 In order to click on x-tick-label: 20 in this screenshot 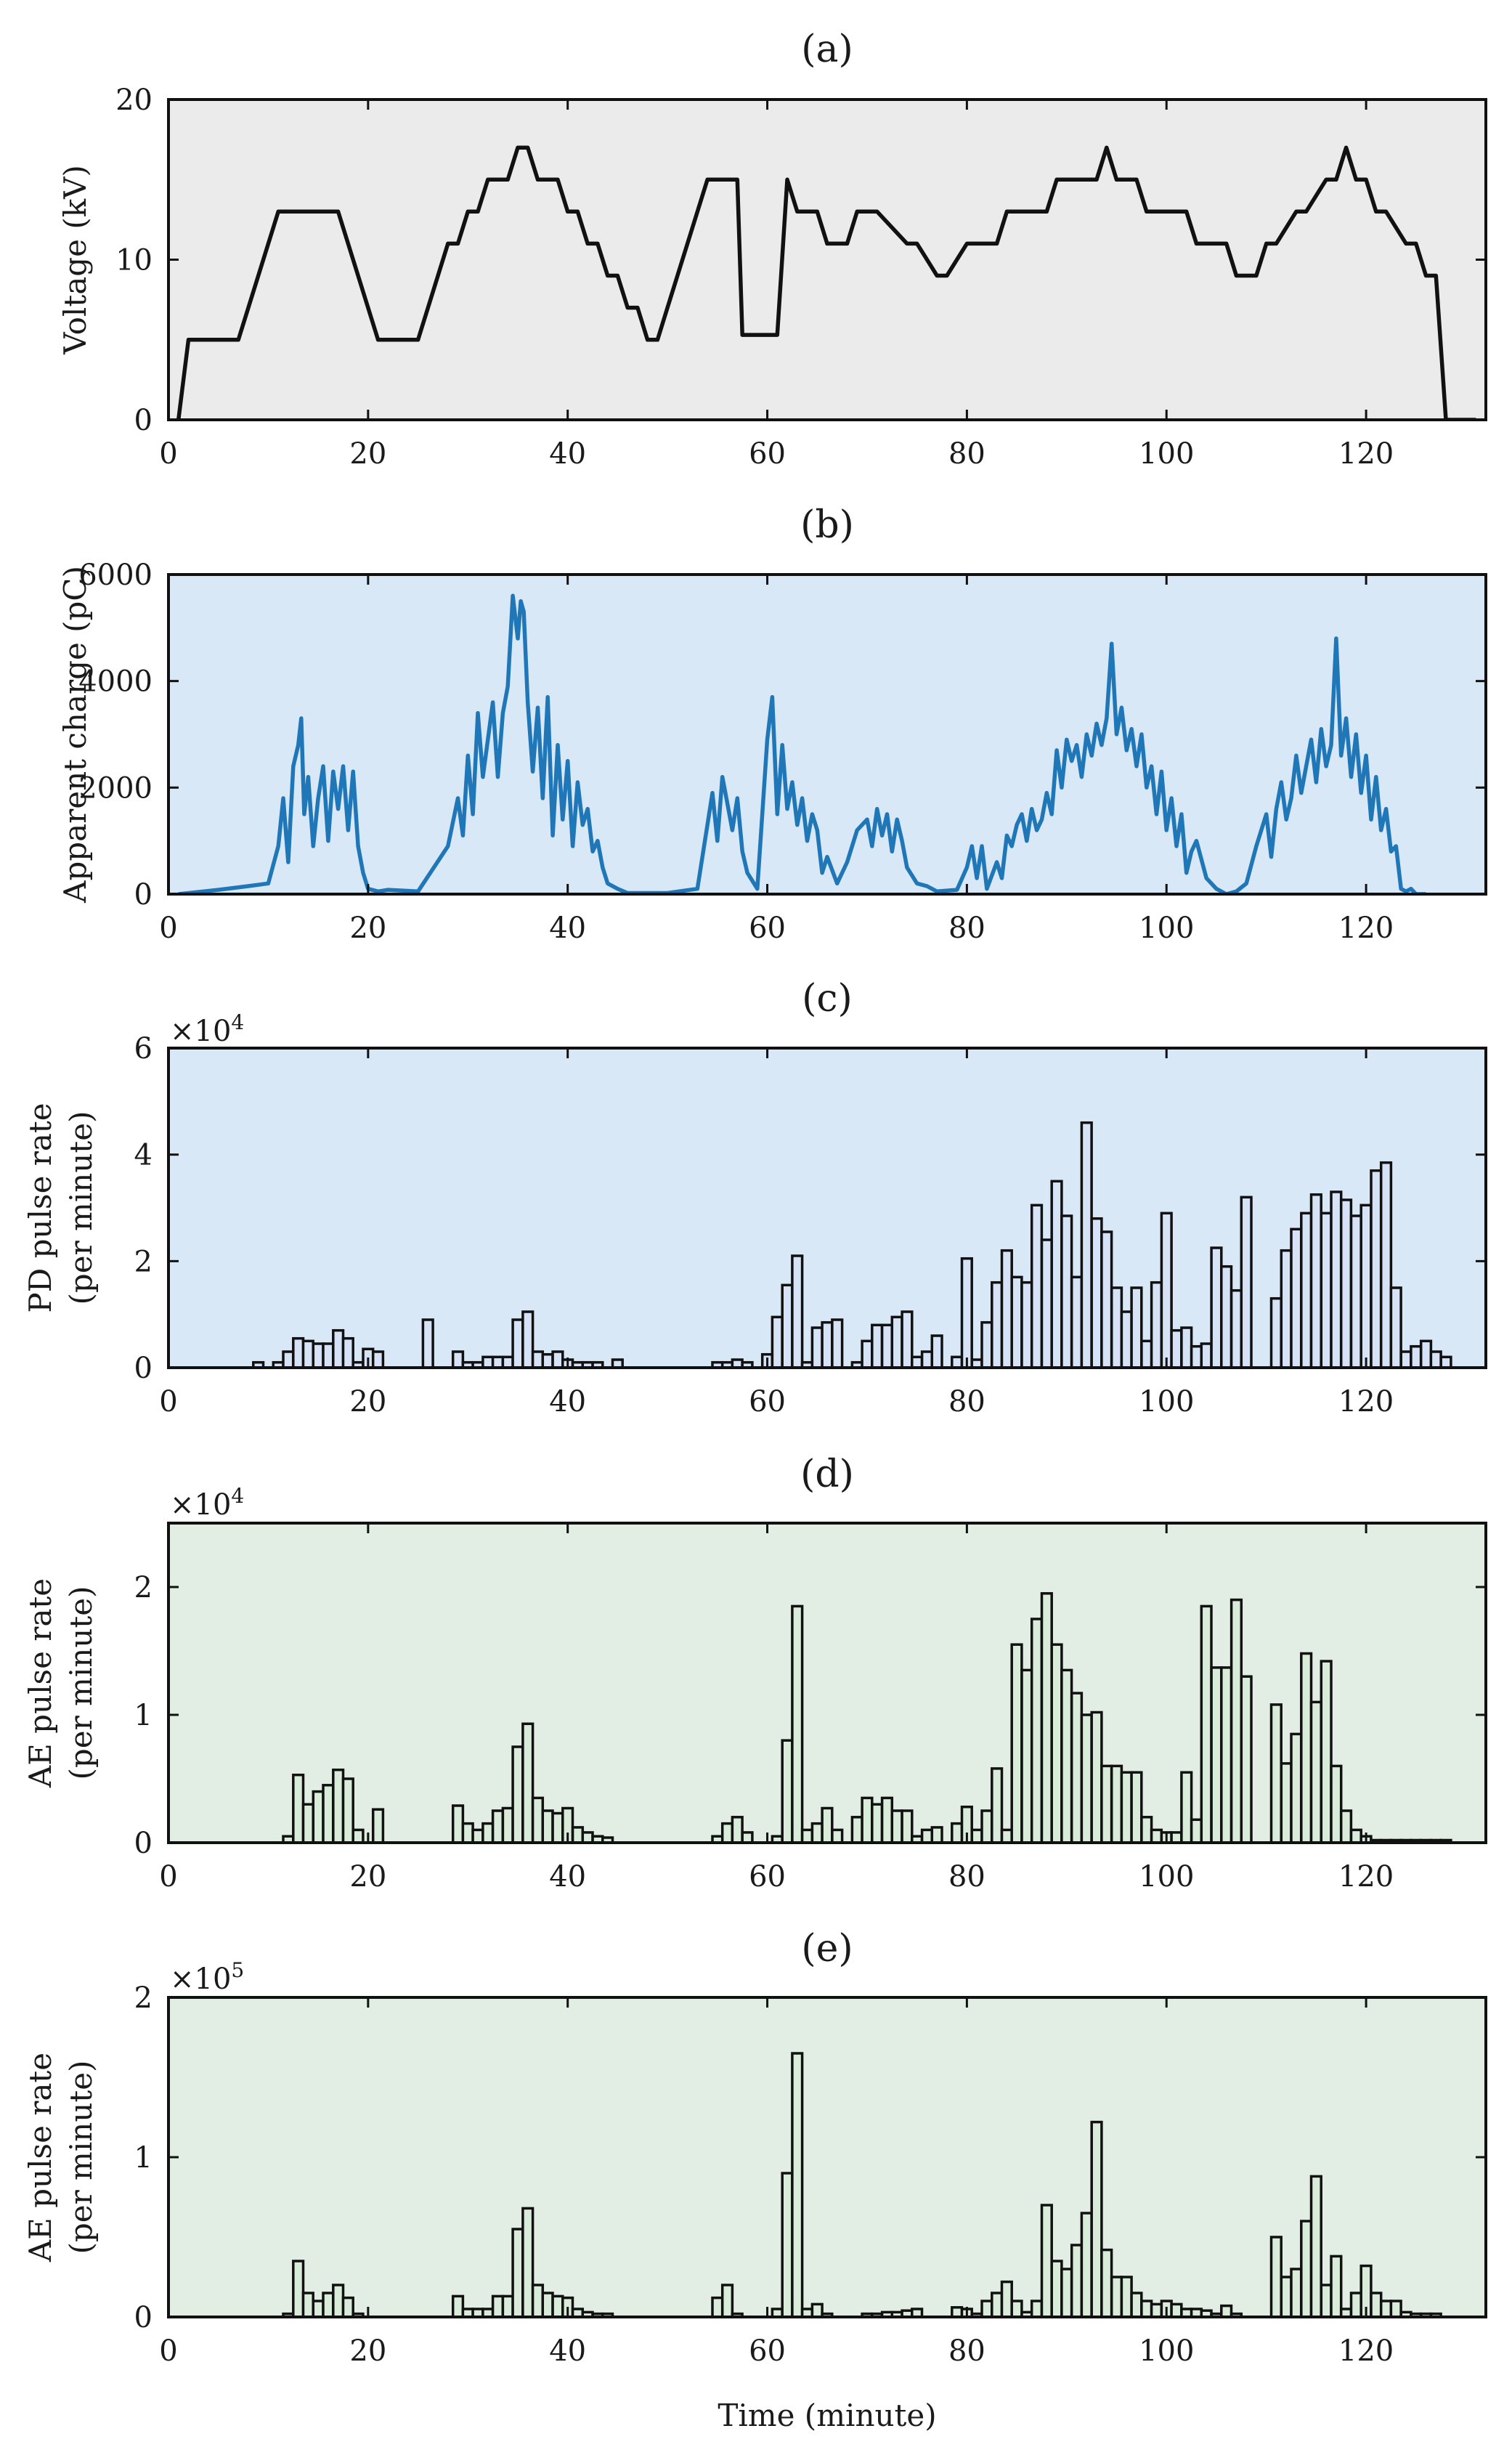, I will do `click(367, 1402)`.